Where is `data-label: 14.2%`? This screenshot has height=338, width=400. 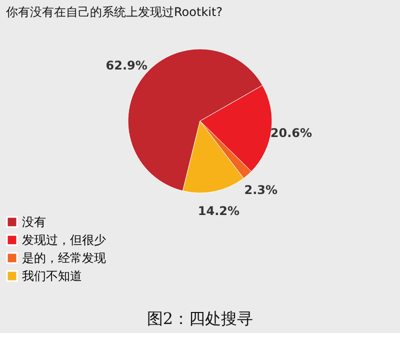
data-label: 14.2% is located at coordinates (219, 211).